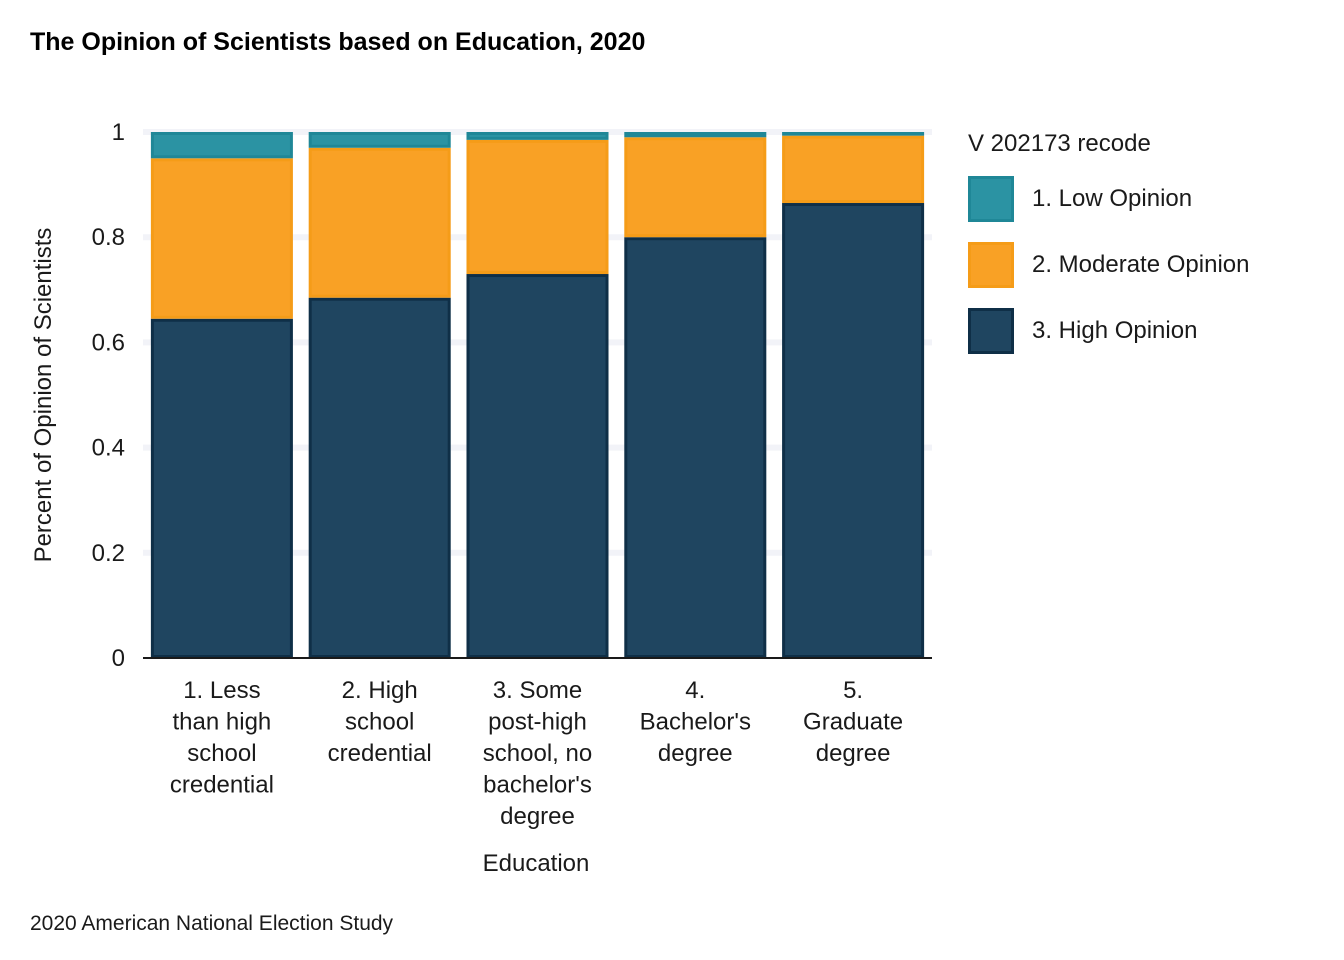 Image resolution: width=1344 pixels, height=960 pixels. Describe the element at coordinates (221, 690) in the screenshot. I see `x-tick-label: 1. Less` at that location.